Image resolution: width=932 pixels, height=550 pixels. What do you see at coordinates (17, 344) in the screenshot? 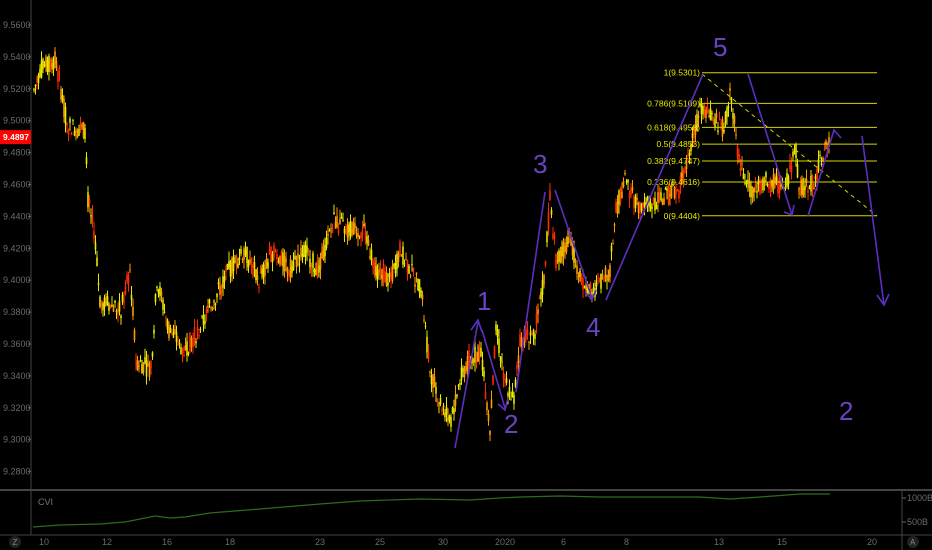
I see `price-tick-label: 9.3600` at bounding box center [17, 344].